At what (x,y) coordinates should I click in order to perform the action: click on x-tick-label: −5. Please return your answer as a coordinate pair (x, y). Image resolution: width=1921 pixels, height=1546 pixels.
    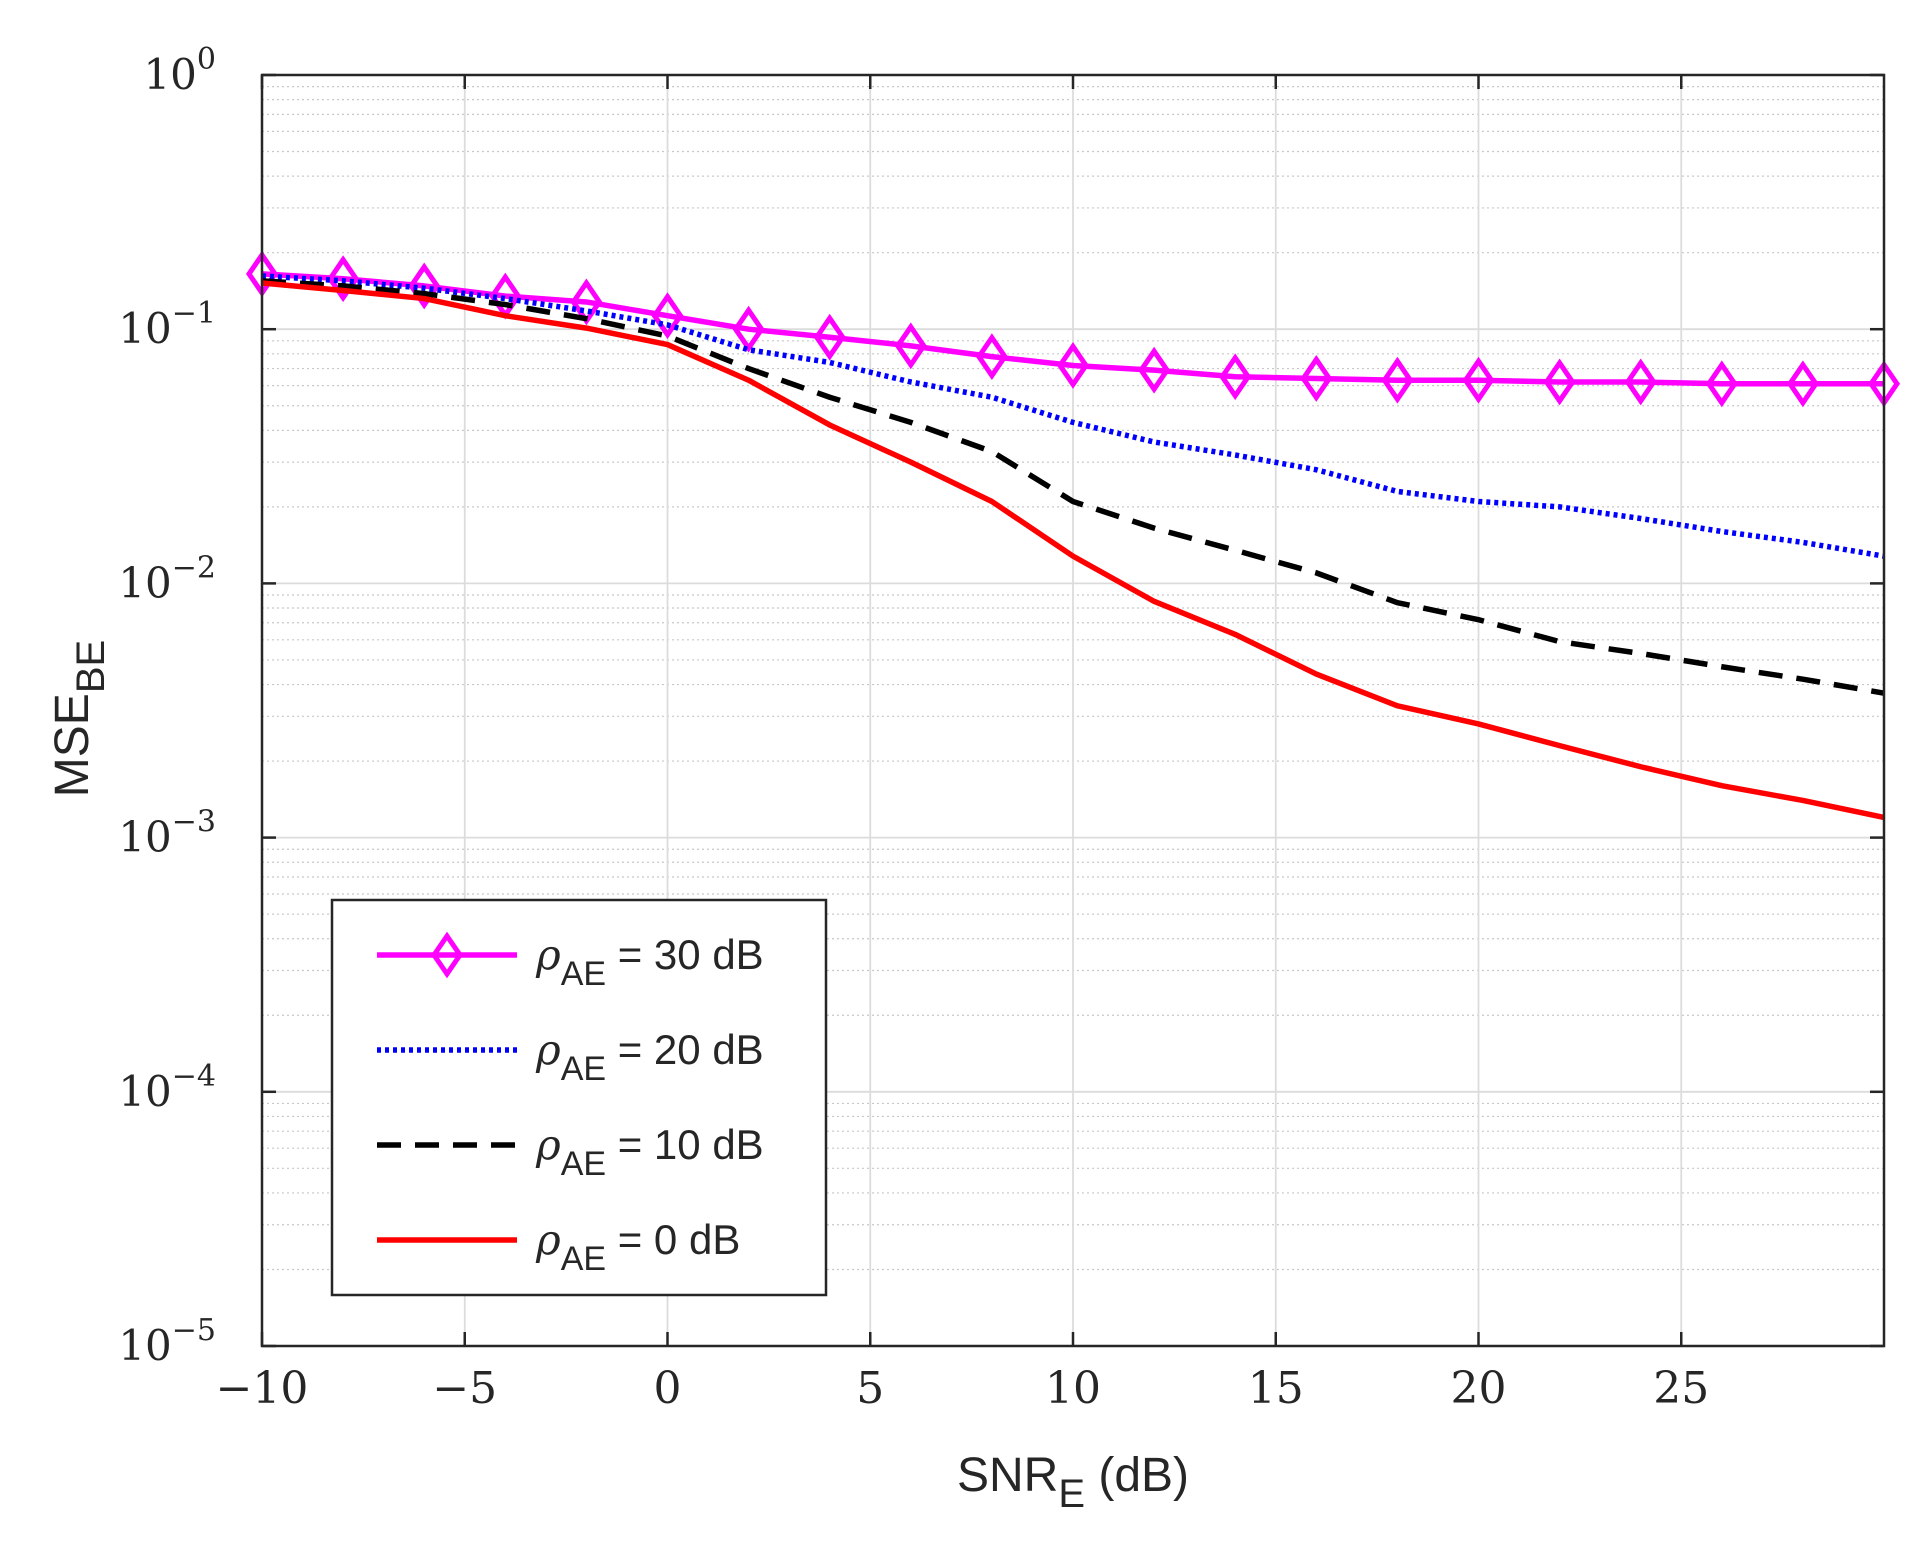
    Looking at the image, I should click on (464, 1388).